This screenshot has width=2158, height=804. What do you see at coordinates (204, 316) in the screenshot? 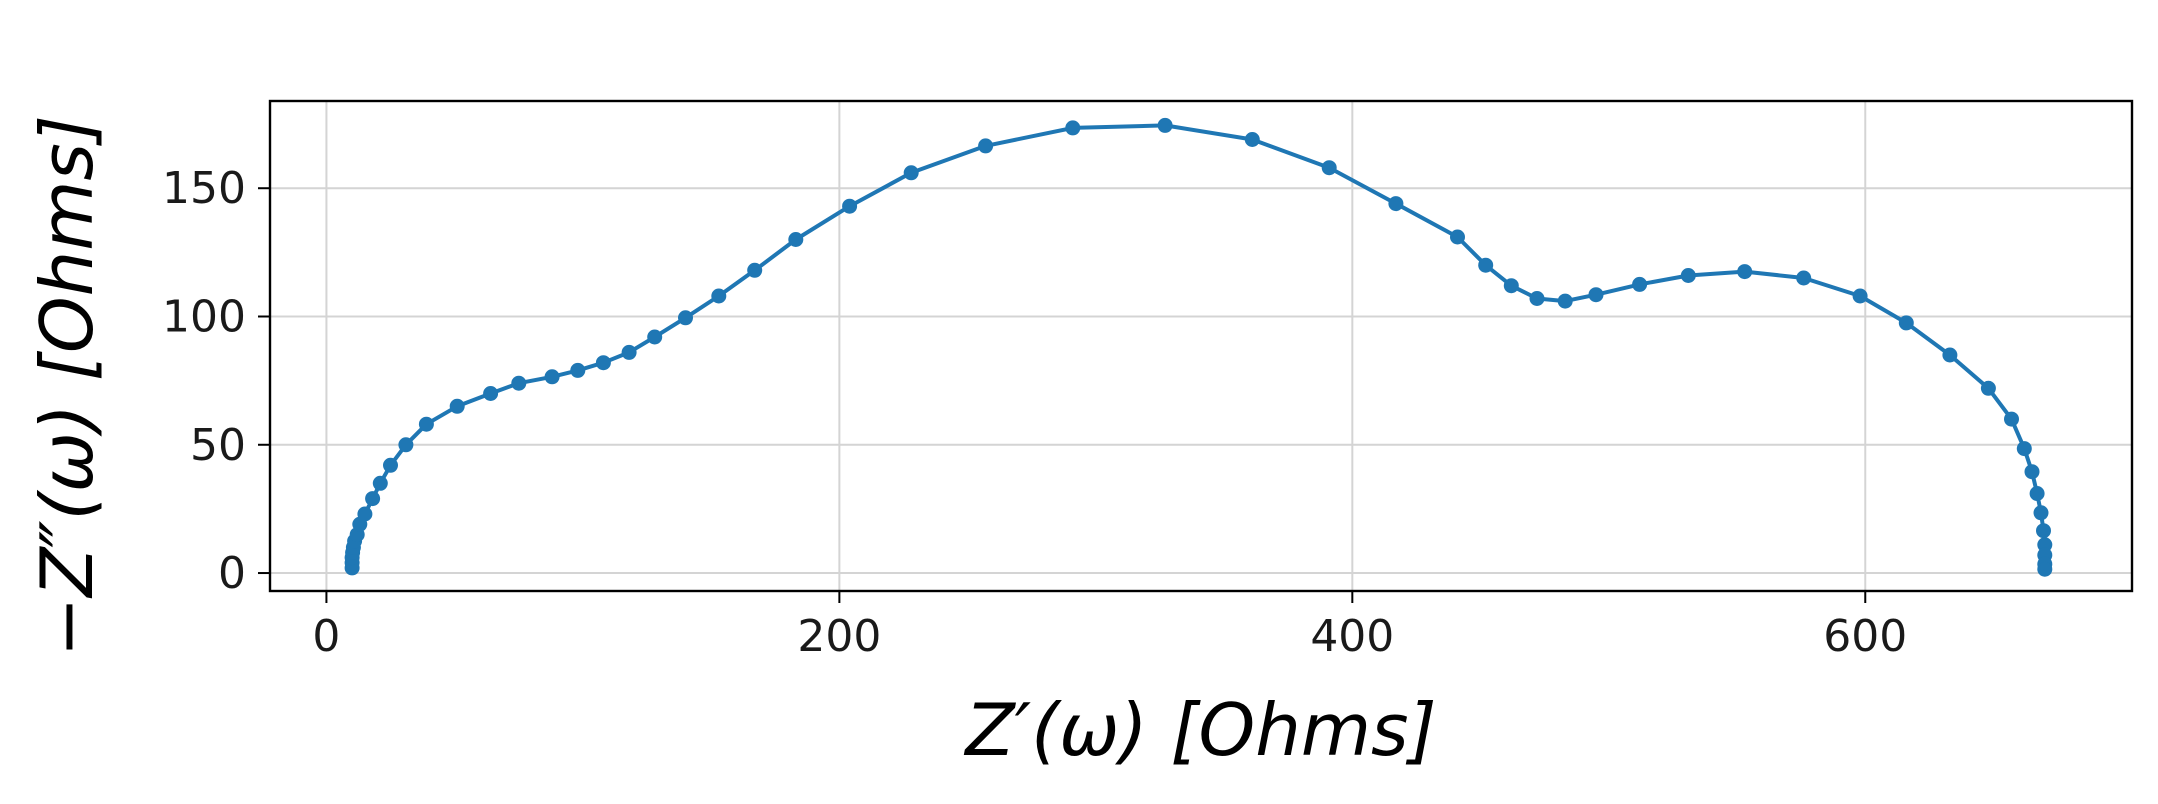
I see `y-tick-label: 100` at bounding box center [204, 316].